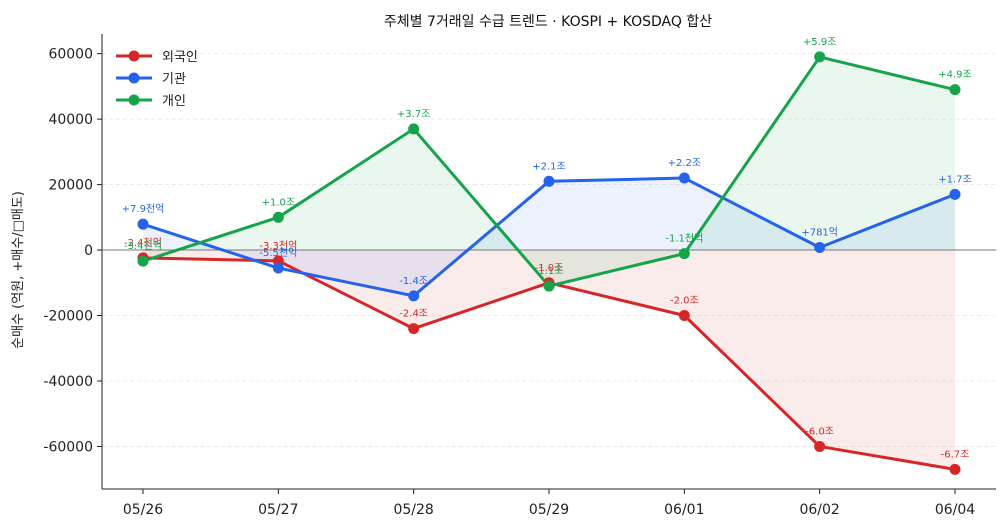  I want to click on data-label: -1.1천억, so click(684, 239).